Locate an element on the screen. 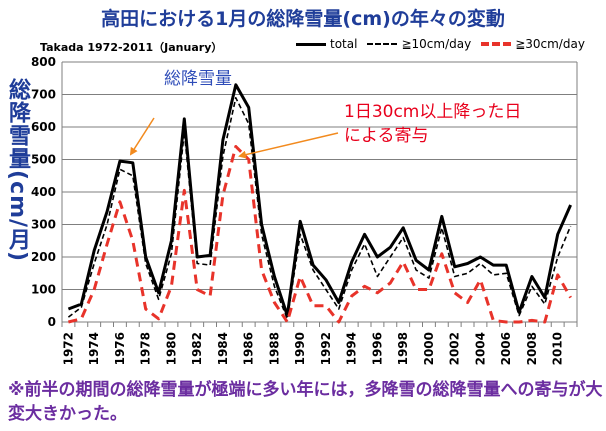 The width and height of the screenshot is (606, 431). y-axis-label: 総降雪量(cm/月) is located at coordinates (17, 170).